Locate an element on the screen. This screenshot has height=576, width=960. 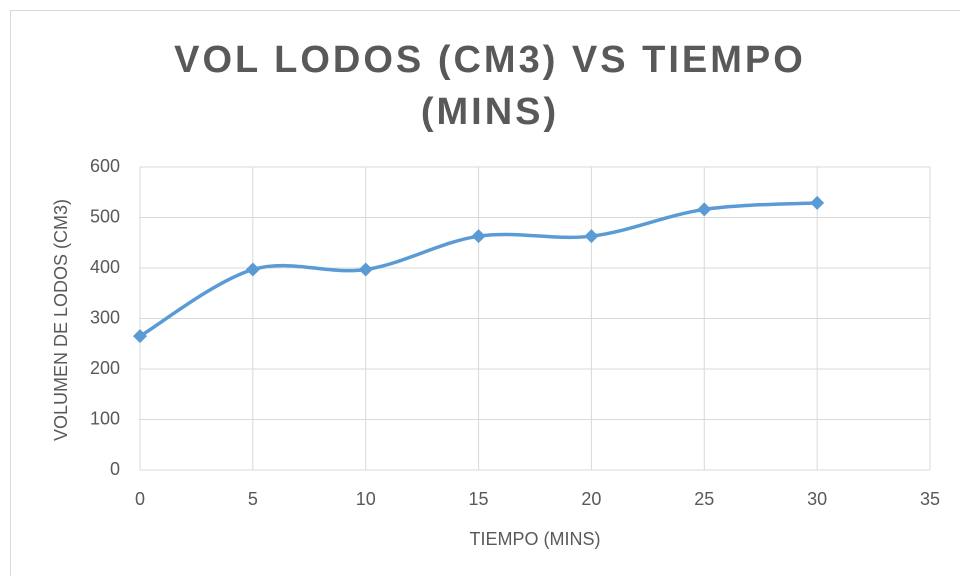
x-tick-label: 5 is located at coordinates (253, 499).